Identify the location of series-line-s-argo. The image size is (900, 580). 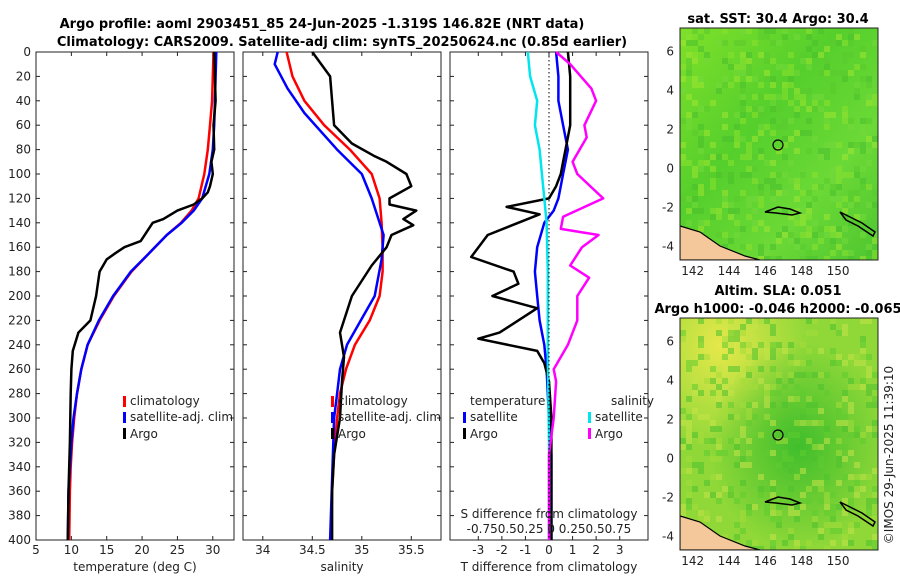
(576, 295).